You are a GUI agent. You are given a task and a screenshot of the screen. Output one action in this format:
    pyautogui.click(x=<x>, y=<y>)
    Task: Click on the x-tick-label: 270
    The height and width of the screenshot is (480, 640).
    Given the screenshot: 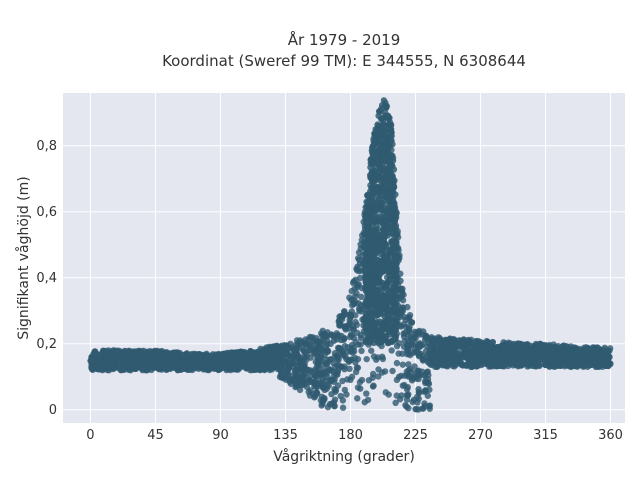 What is the action you would take?
    pyautogui.click(x=480, y=435)
    